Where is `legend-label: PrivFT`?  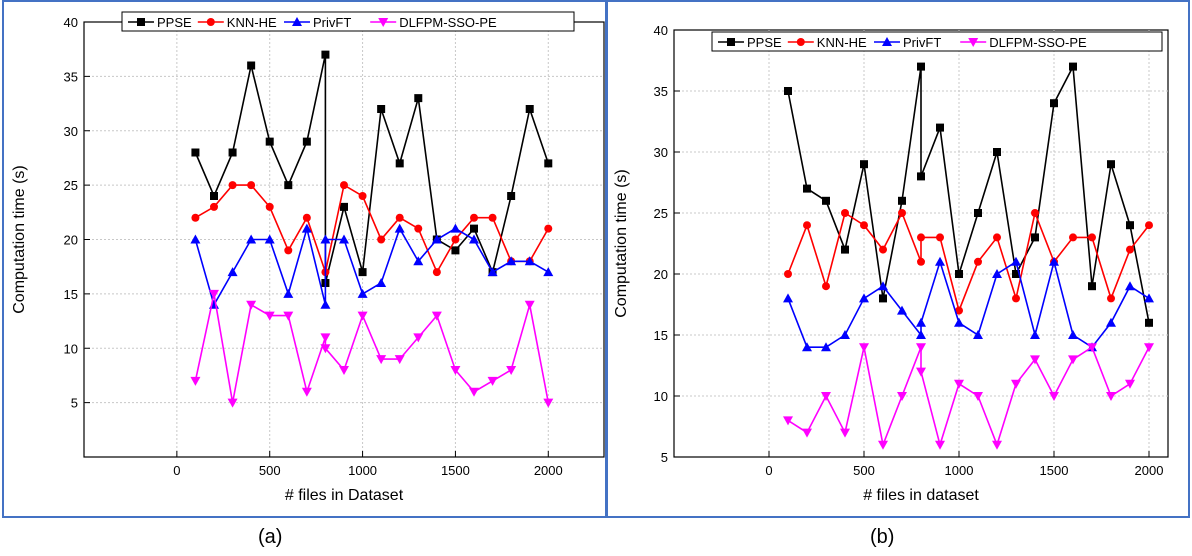
legend-label: PrivFT is located at coordinates (922, 42).